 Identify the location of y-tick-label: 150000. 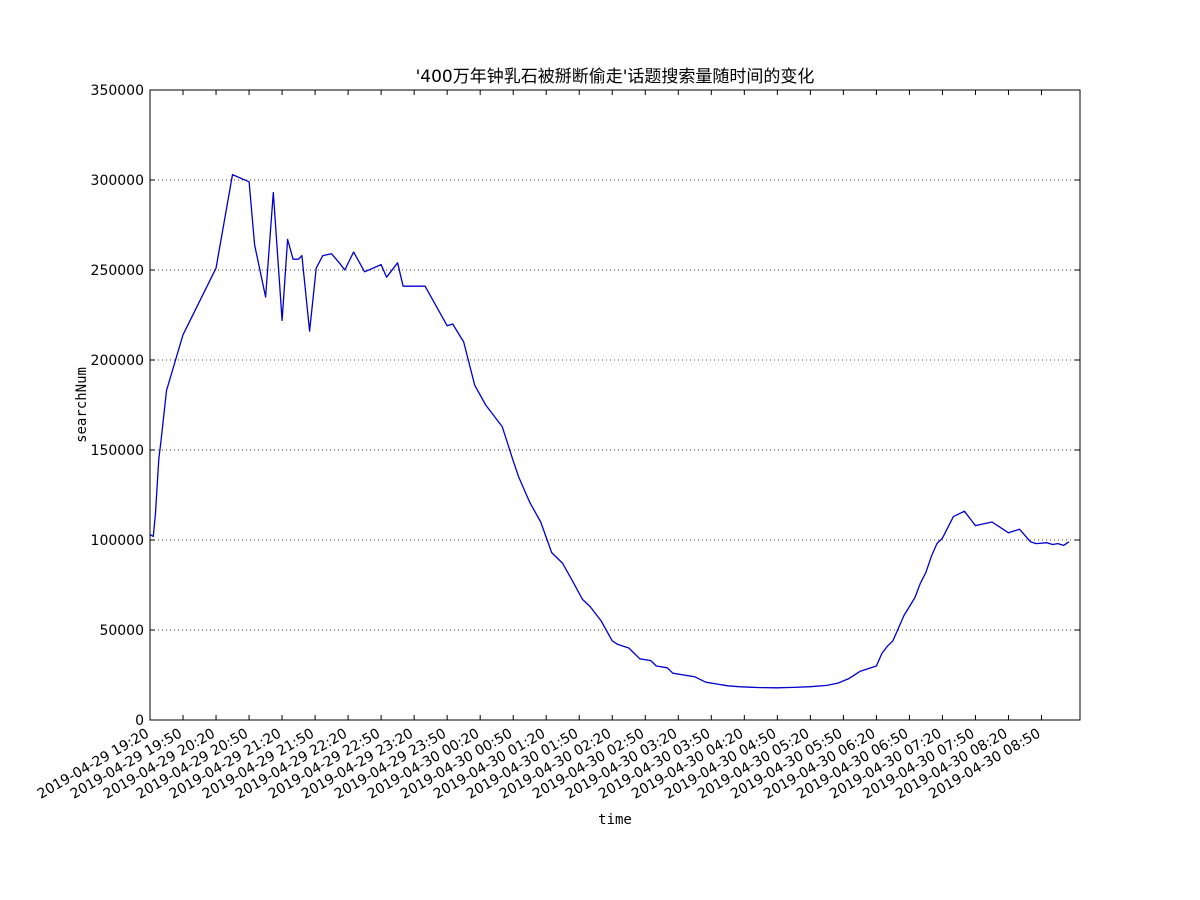
(117, 451).